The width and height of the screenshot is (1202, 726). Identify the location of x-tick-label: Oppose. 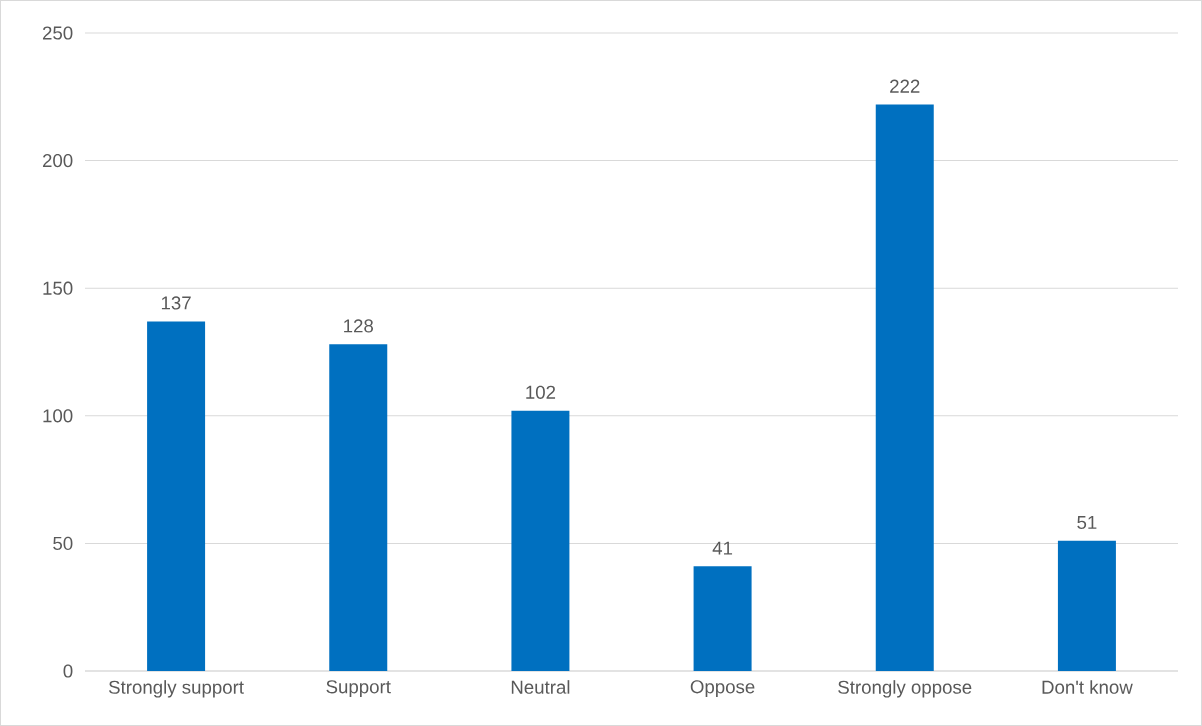
(722, 689).